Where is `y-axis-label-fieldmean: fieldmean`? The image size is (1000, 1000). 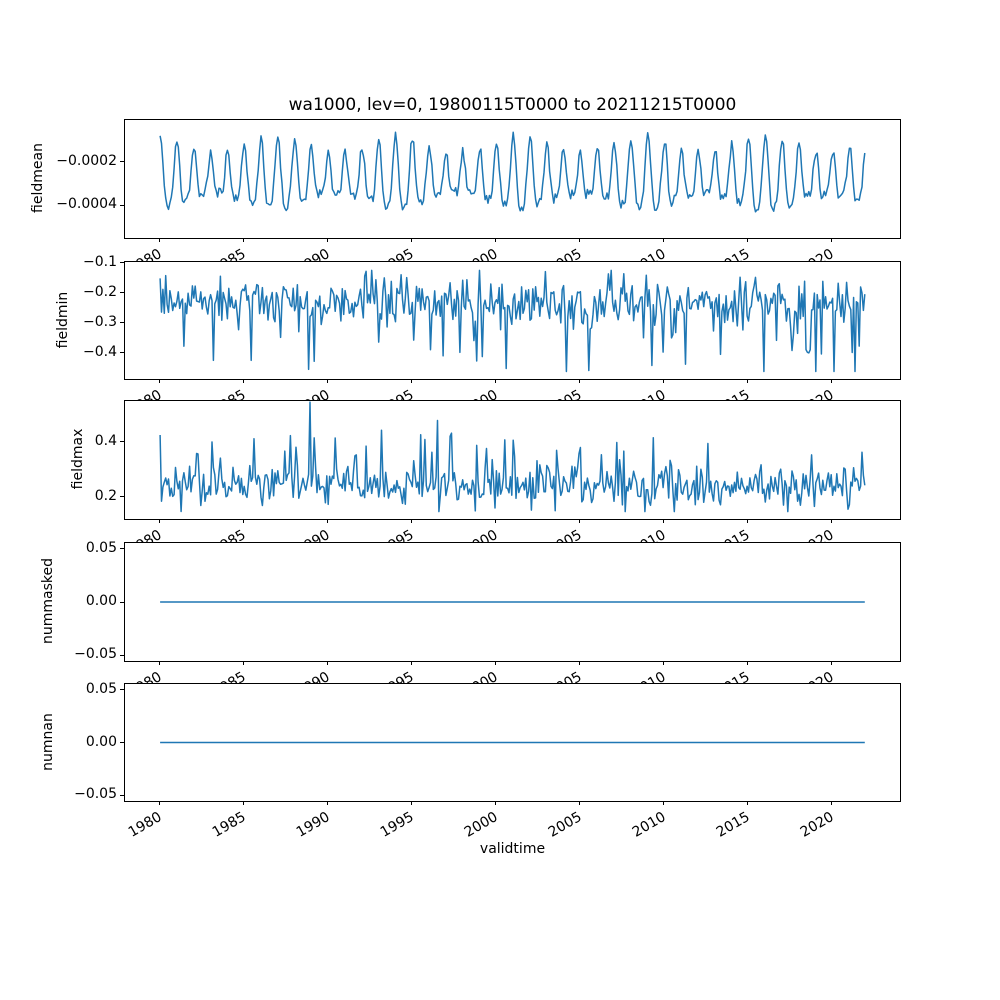
y-axis-label-fieldmean: fieldmean is located at coordinates (38, 178).